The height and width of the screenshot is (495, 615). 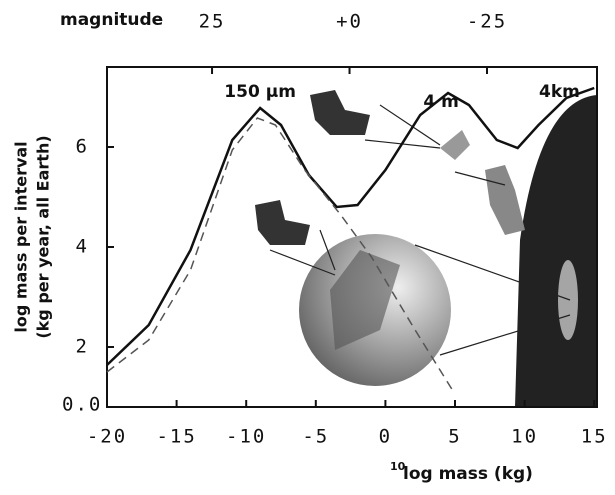 What do you see at coordinates (556, 251) in the screenshot?
I see `comet-nucleus` at bounding box center [556, 251].